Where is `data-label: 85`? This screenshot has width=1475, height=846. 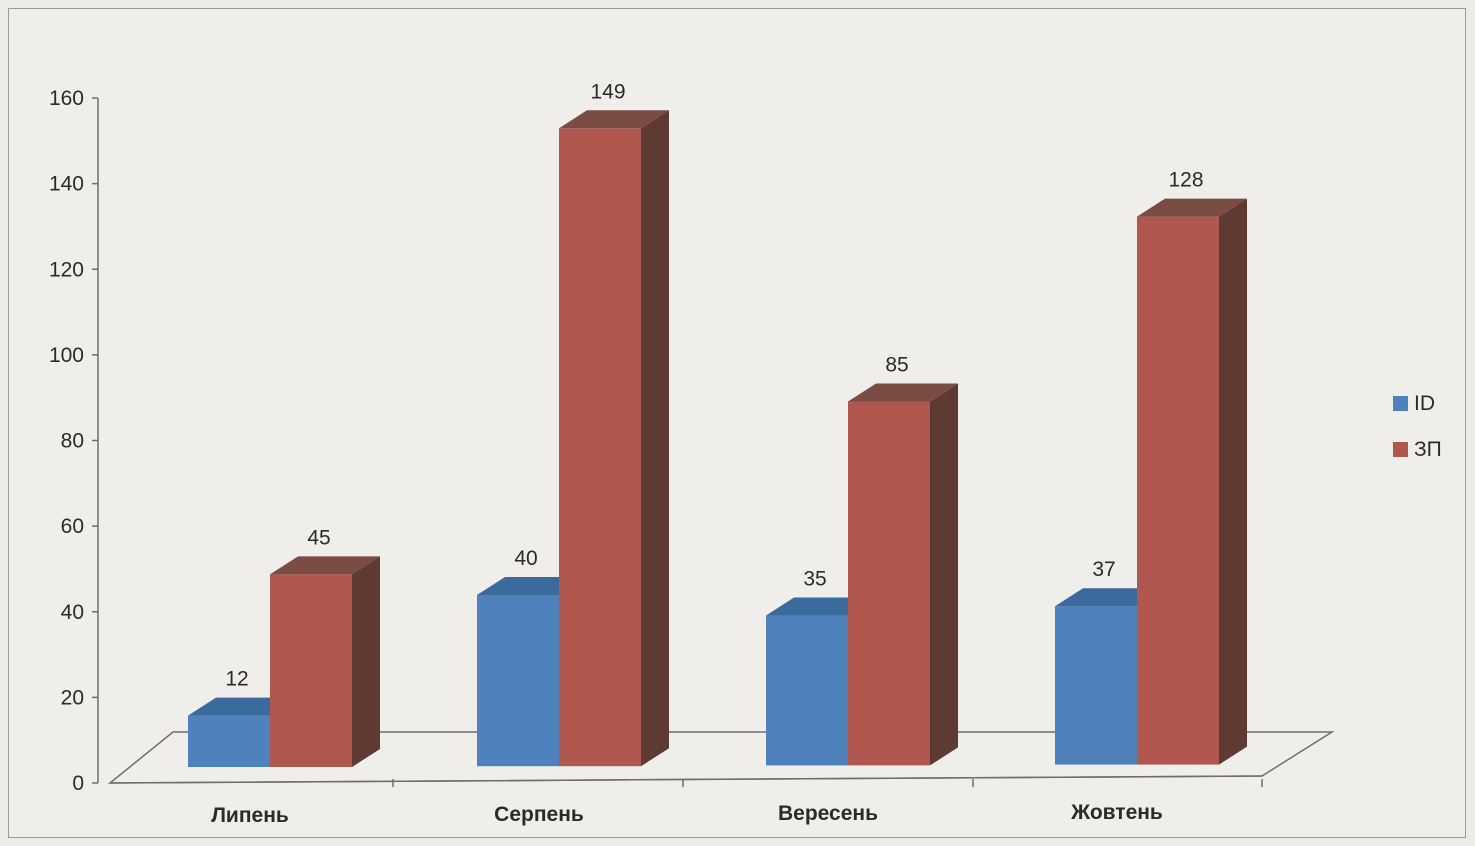 data-label: 85 is located at coordinates (896, 364).